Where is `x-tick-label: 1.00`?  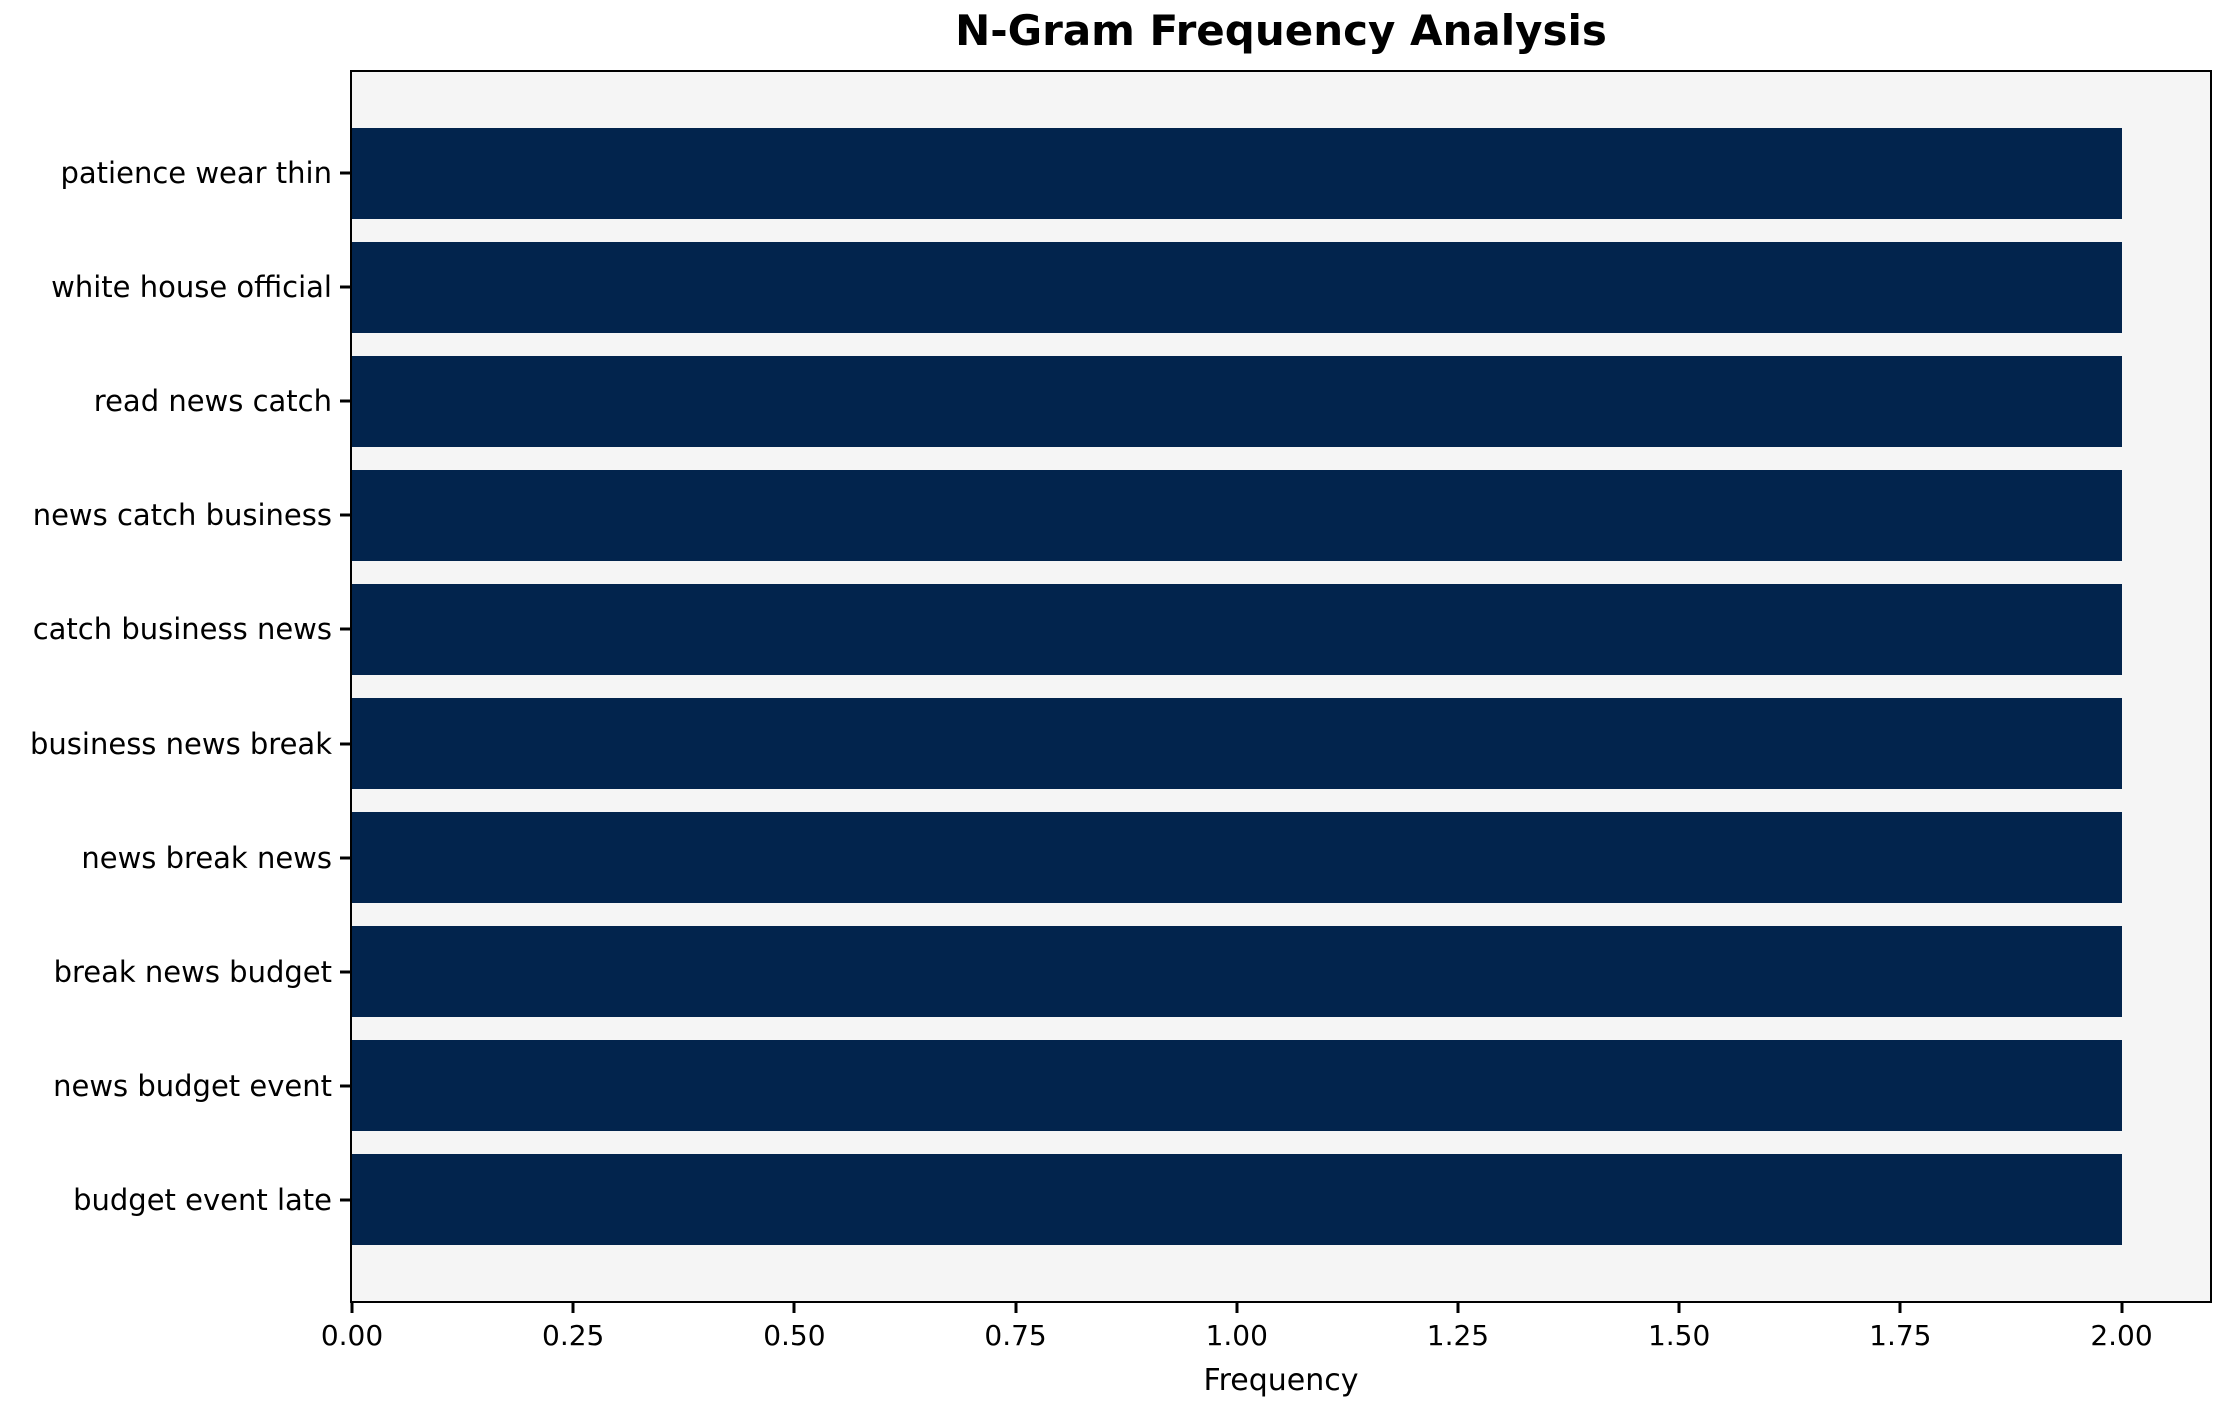
x-tick-label: 1.00 is located at coordinates (1236, 1335).